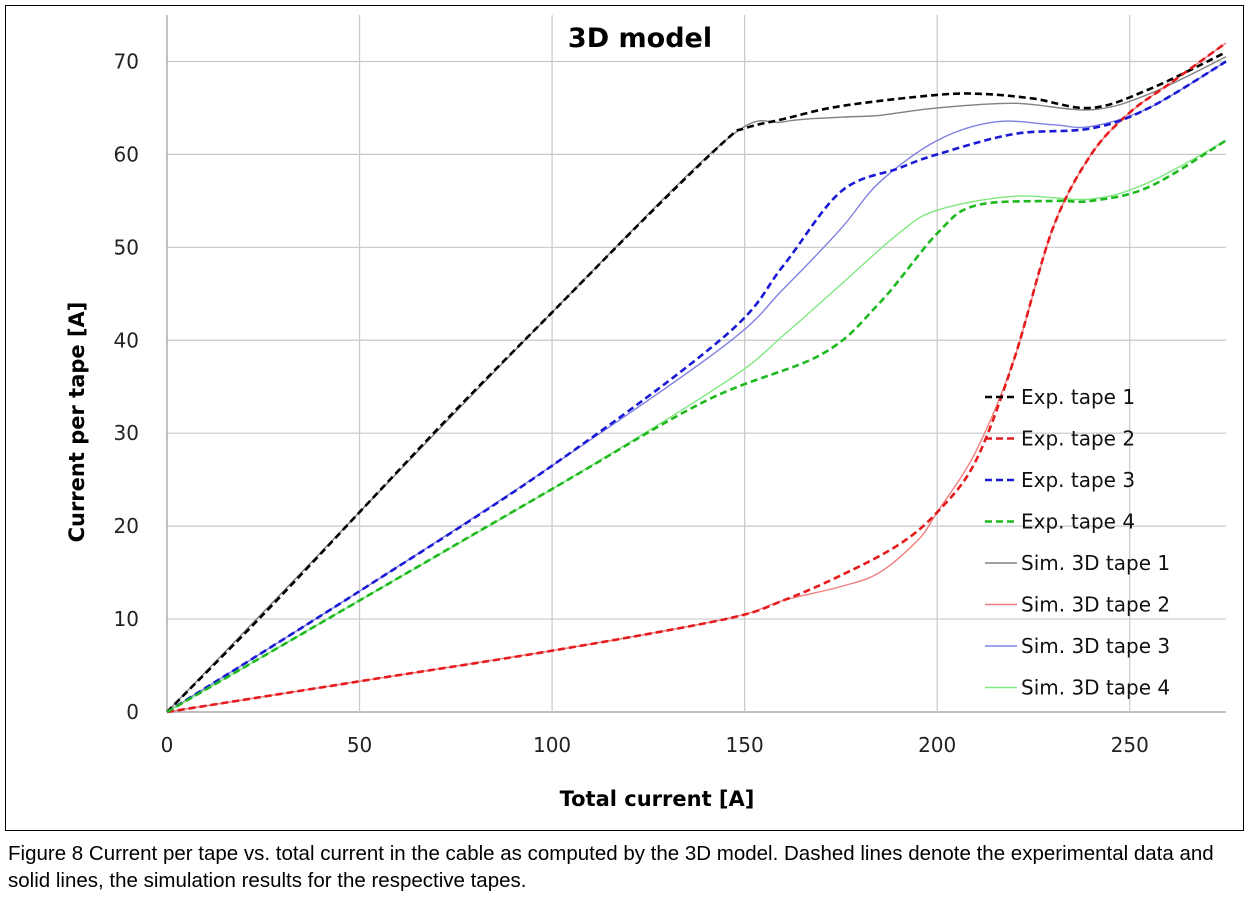 This screenshot has height=899, width=1249. Describe the element at coordinates (359, 745) in the screenshot. I see `x-tick-label: 50` at that location.